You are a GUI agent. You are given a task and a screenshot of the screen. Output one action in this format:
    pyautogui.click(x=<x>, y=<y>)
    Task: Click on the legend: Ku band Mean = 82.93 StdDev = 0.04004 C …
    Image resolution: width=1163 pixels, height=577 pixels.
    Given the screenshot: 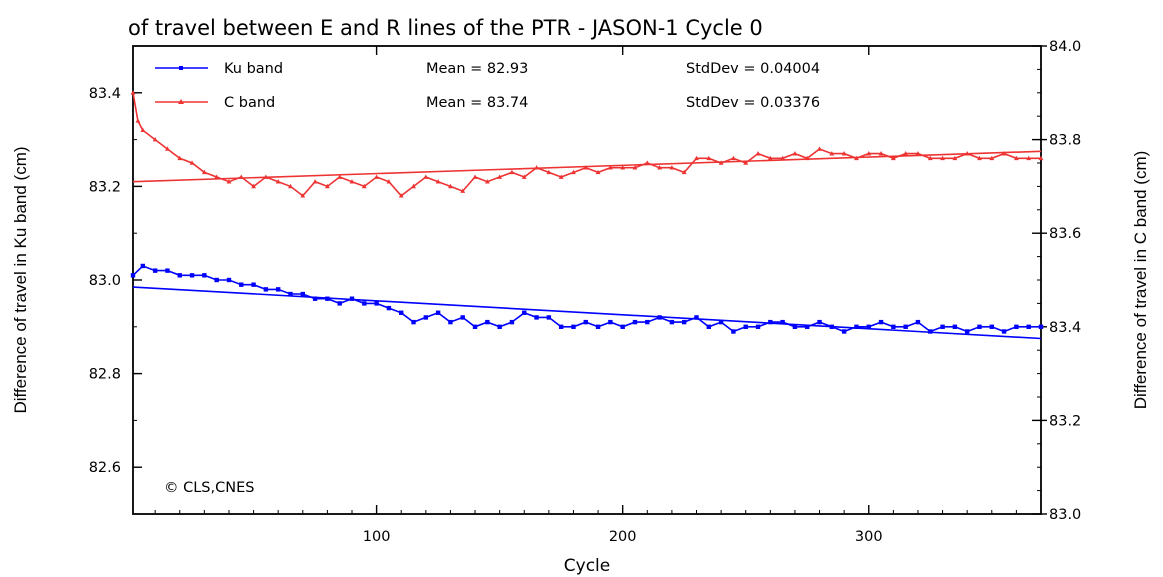 What is the action you would take?
    pyautogui.click(x=487, y=86)
    